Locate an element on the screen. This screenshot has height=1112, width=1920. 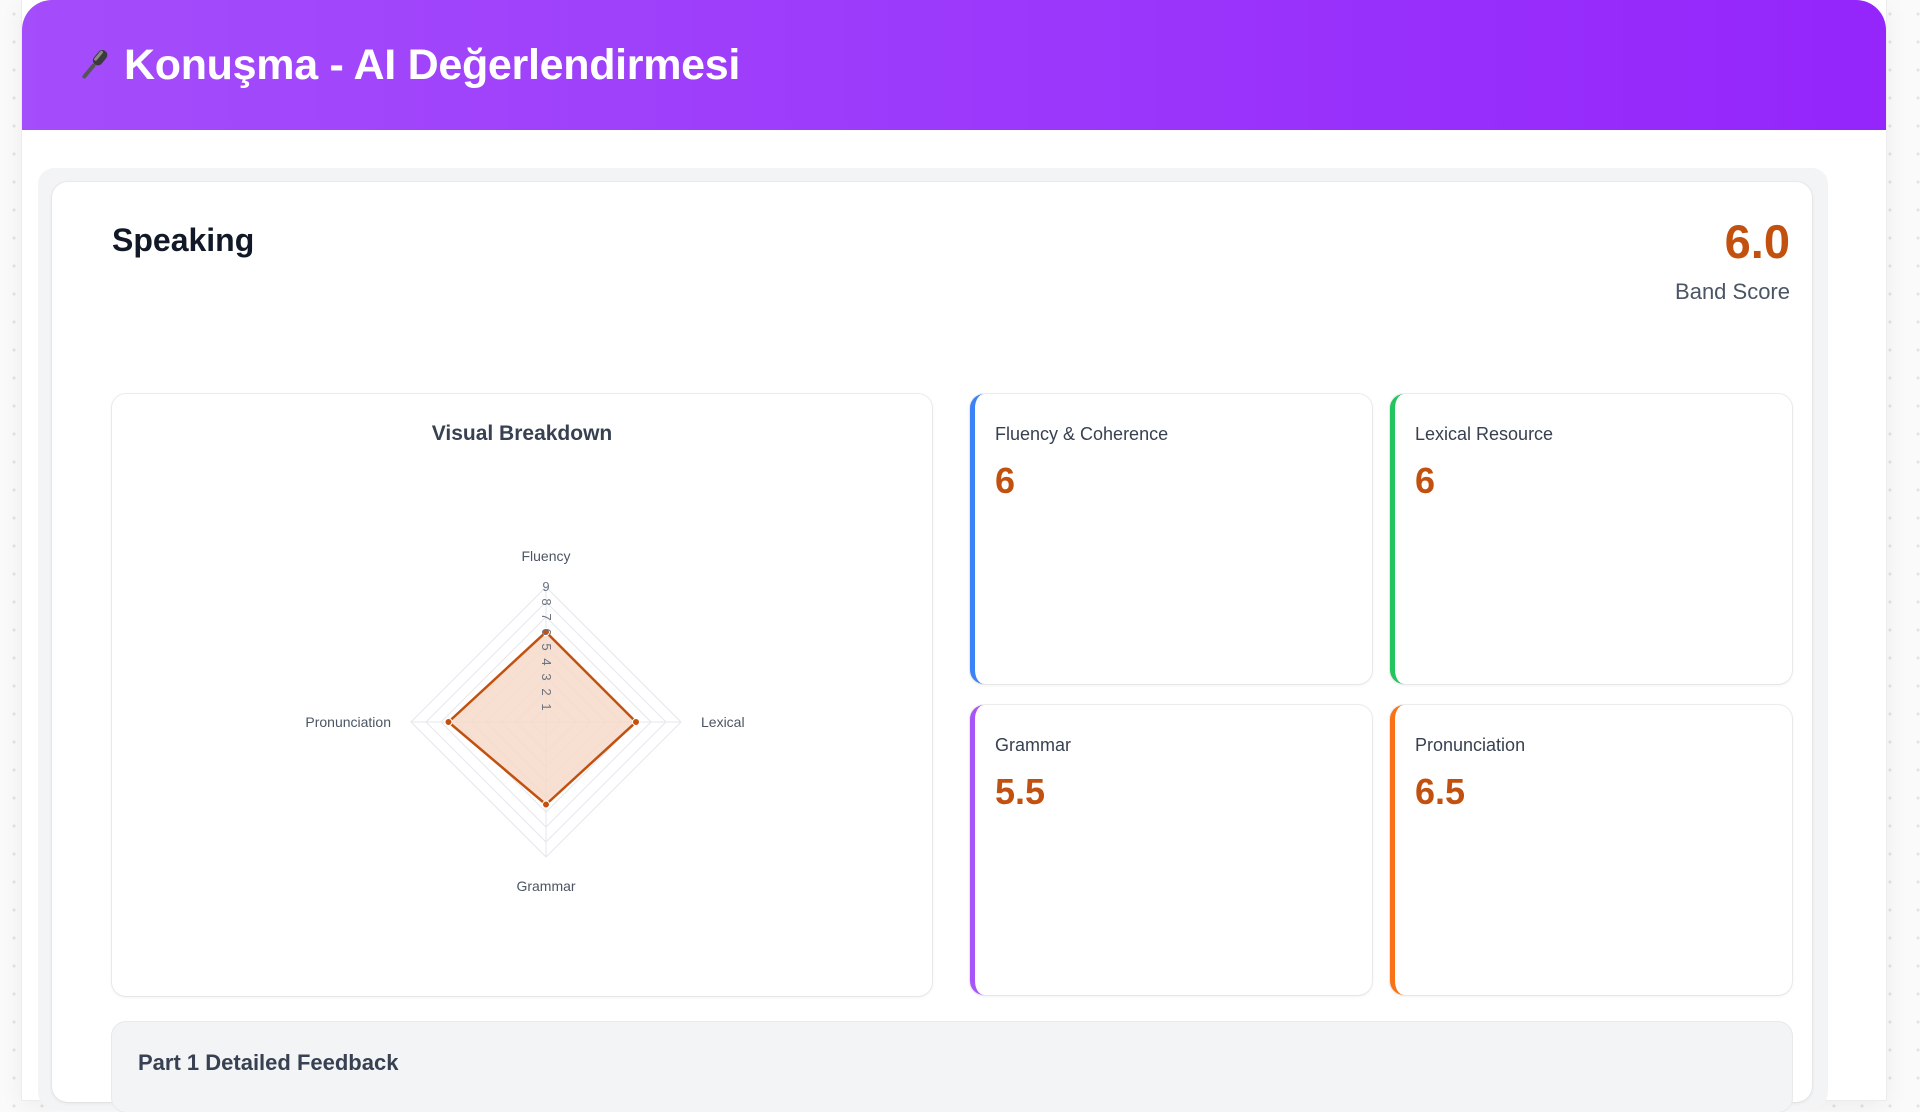
part1-feedback-panel: Part 1 Detailed Feedback is located at coordinates (952, 1067).